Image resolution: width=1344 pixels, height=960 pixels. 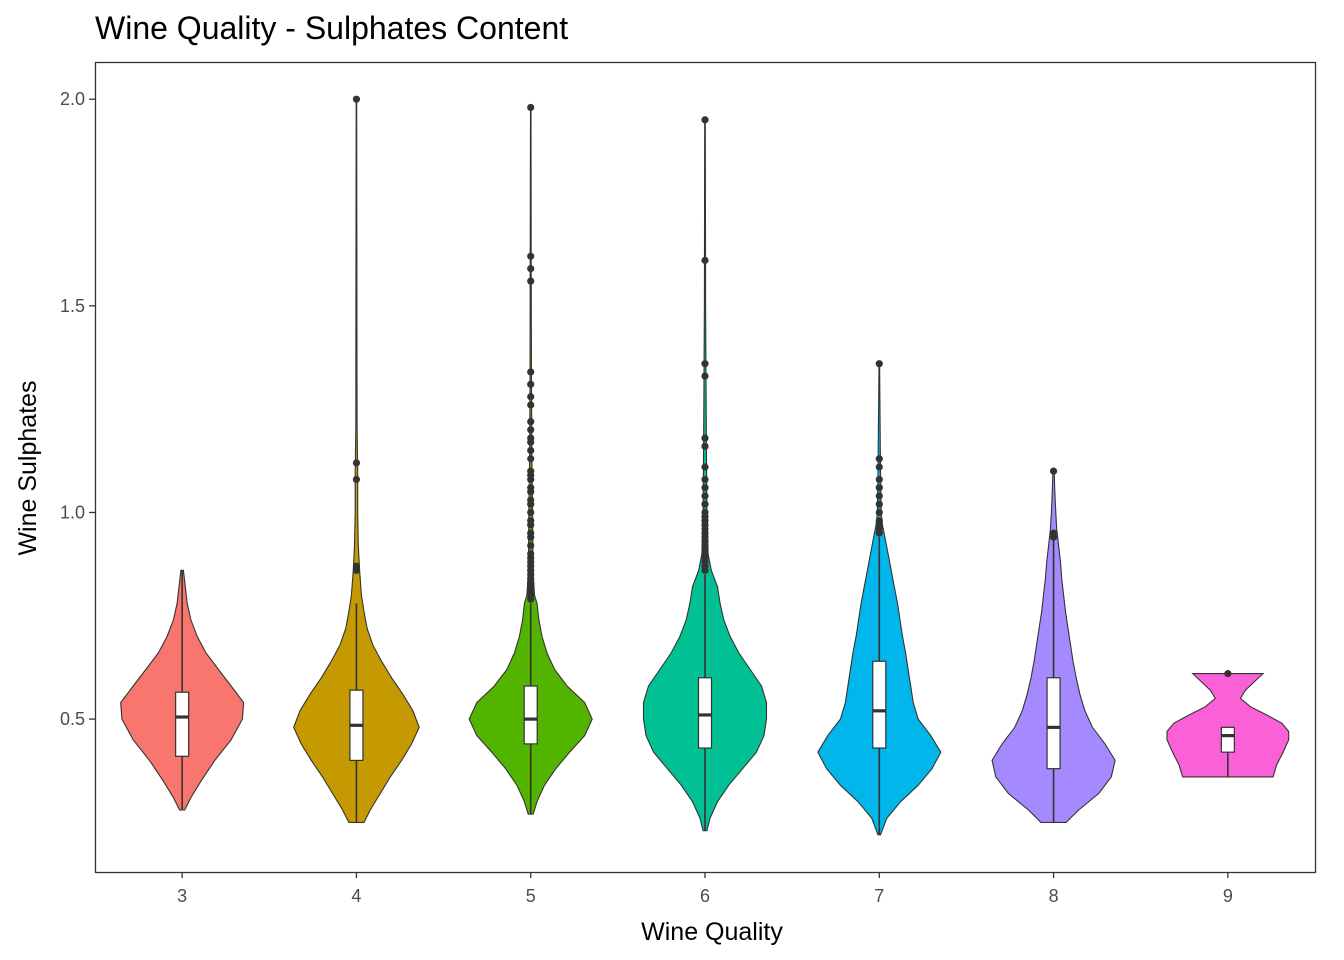 I want to click on x-tick-label: 3, so click(x=182, y=896).